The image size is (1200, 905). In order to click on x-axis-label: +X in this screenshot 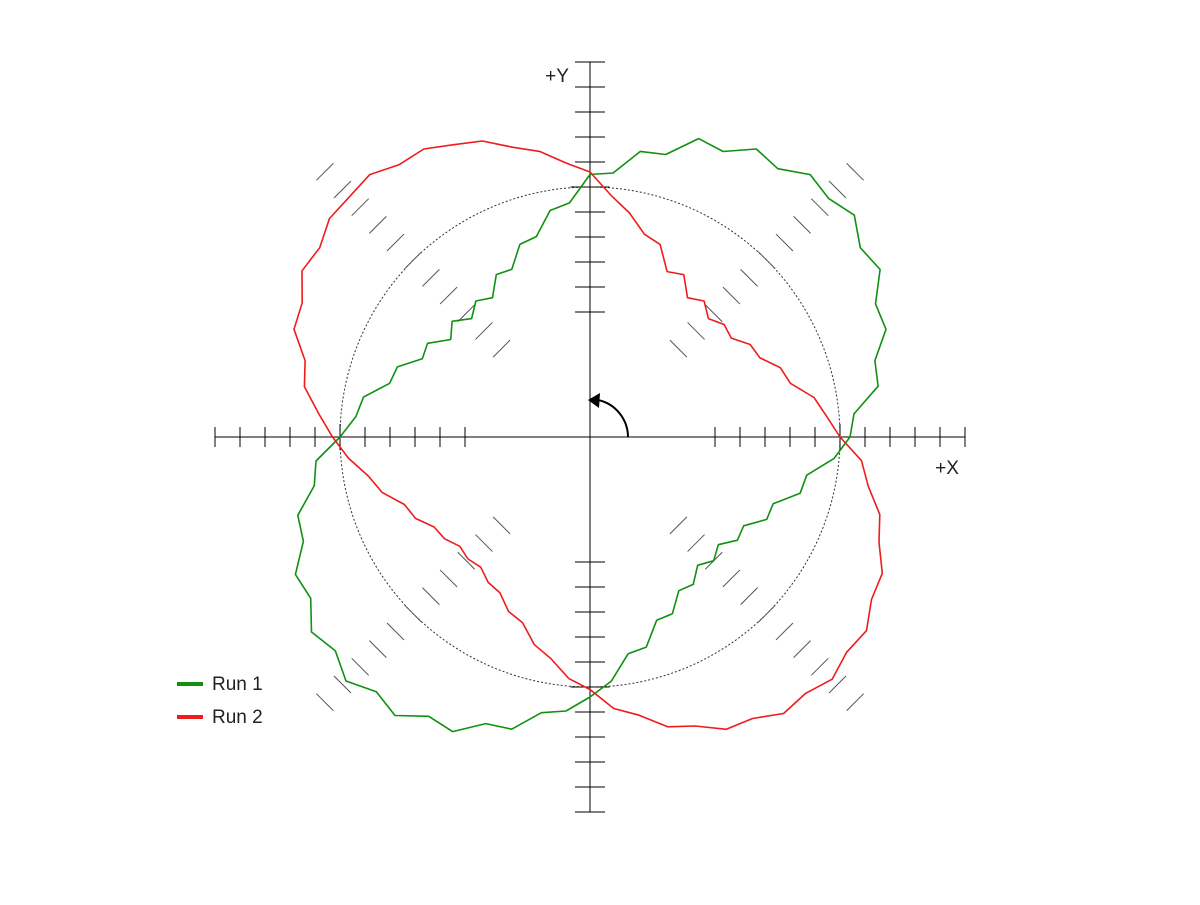, I will do `click(947, 468)`.